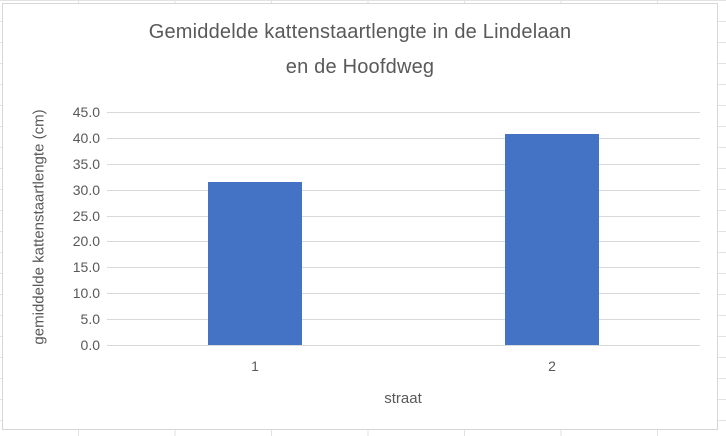  I want to click on gridline-5.0, so click(403, 319).